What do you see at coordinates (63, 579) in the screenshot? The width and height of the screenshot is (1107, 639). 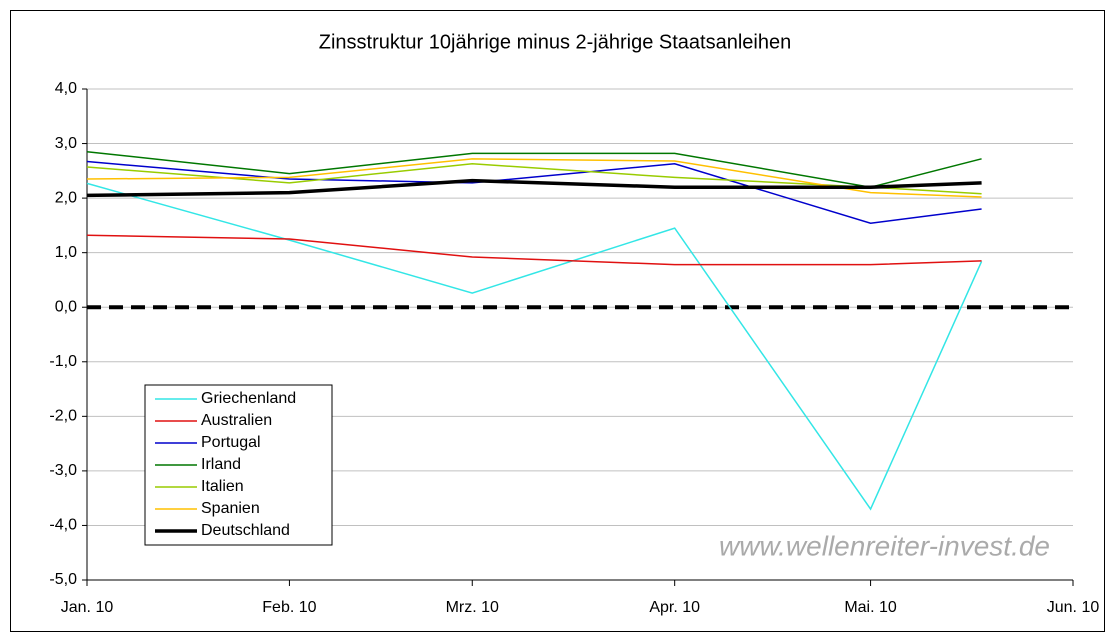 I see `y-tick-label: -5,0` at bounding box center [63, 579].